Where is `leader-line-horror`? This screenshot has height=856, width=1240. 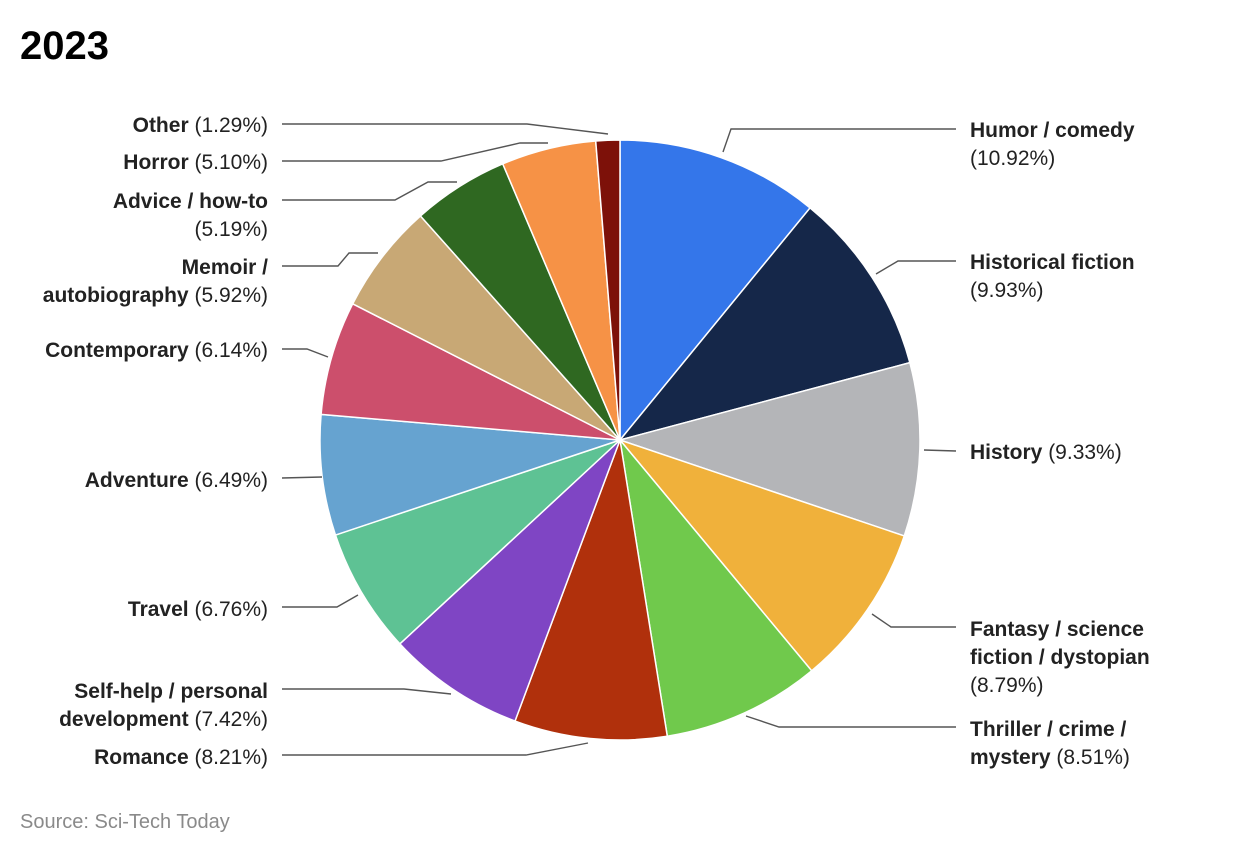 leader-line-horror is located at coordinates (415, 152).